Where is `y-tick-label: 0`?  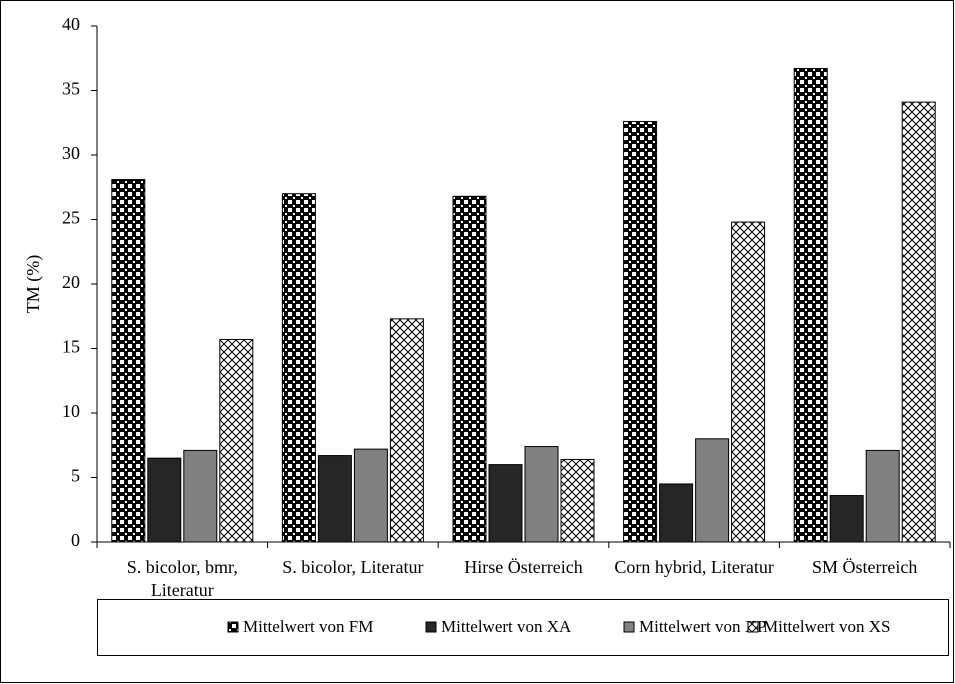 y-tick-label: 0 is located at coordinates (75, 540).